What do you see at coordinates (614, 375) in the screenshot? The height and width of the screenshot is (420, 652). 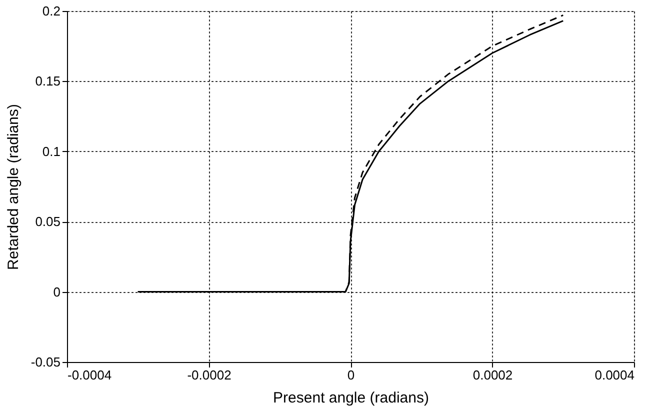 I see `x-tick-label: 0.0004` at bounding box center [614, 375].